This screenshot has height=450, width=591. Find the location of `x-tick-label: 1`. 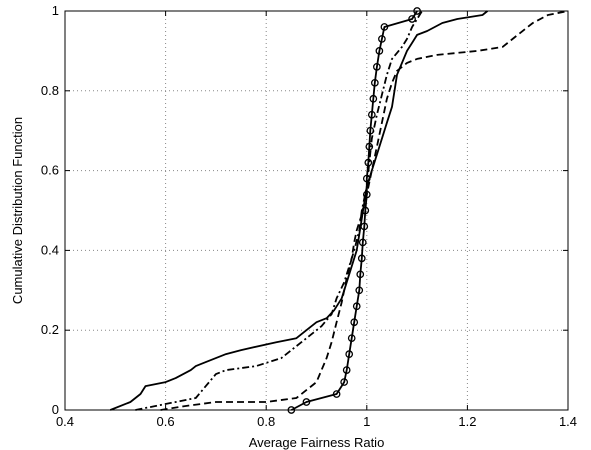

x-tick-label: 1 is located at coordinates (366, 421).